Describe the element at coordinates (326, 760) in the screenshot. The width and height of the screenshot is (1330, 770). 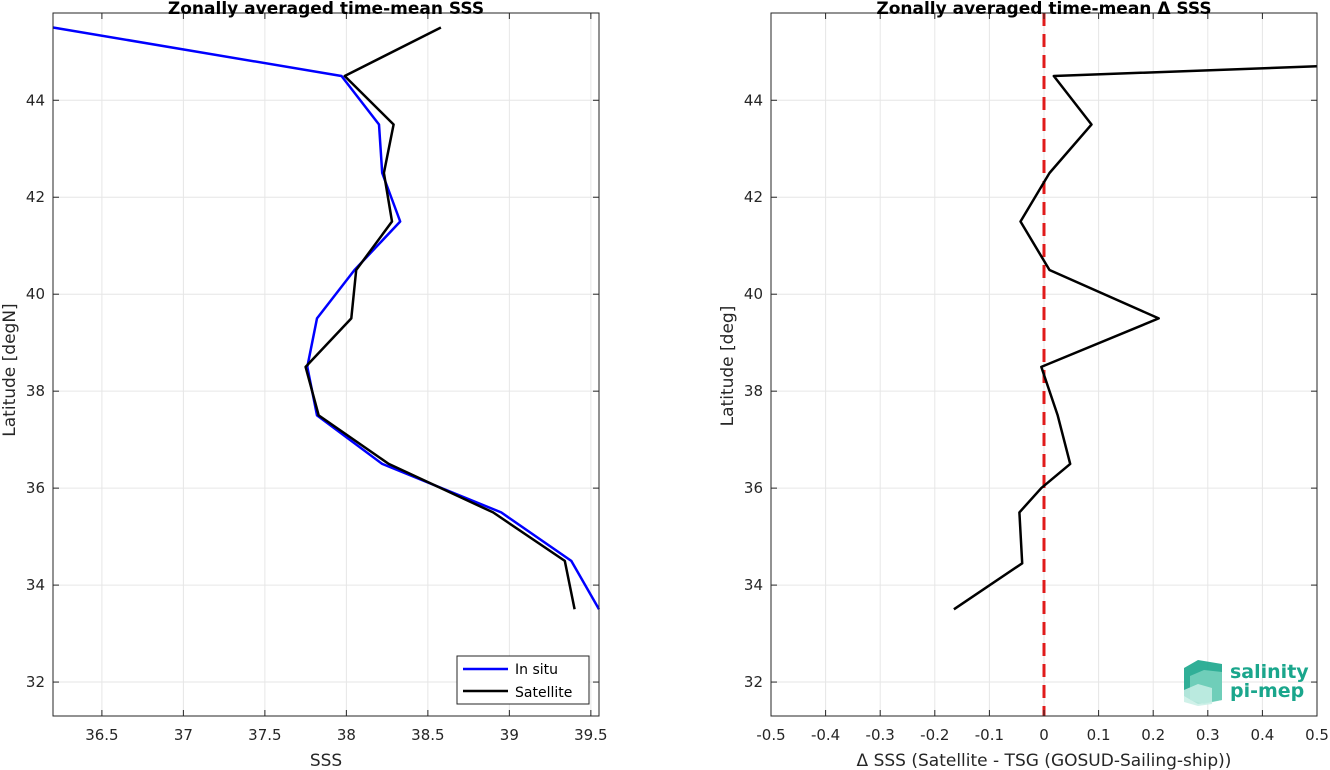
I see `sss-x-axis-label: SSS` at that location.